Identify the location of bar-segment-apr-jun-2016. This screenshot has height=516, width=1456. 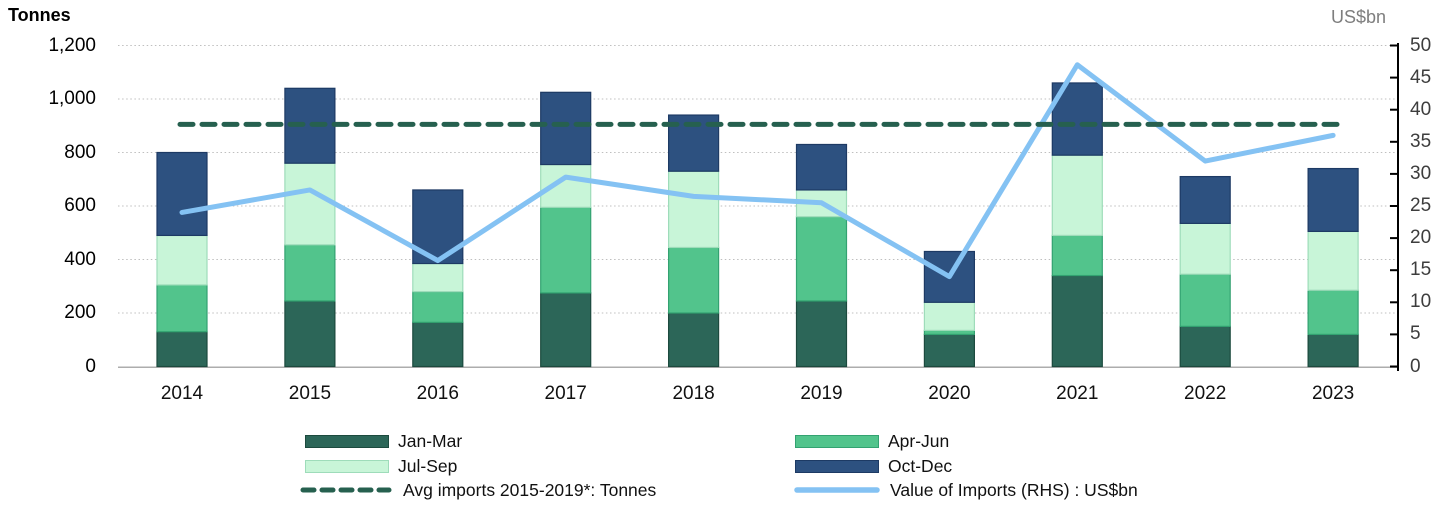
(438, 307).